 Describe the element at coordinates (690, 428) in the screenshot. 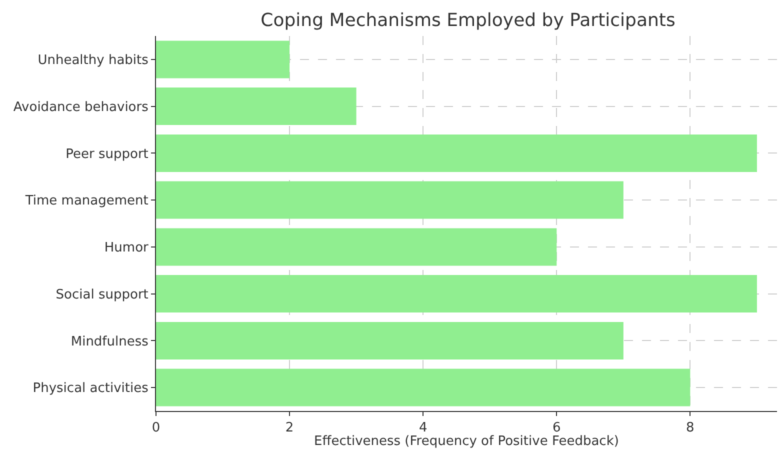

I see `x-tick-label: 8` at that location.